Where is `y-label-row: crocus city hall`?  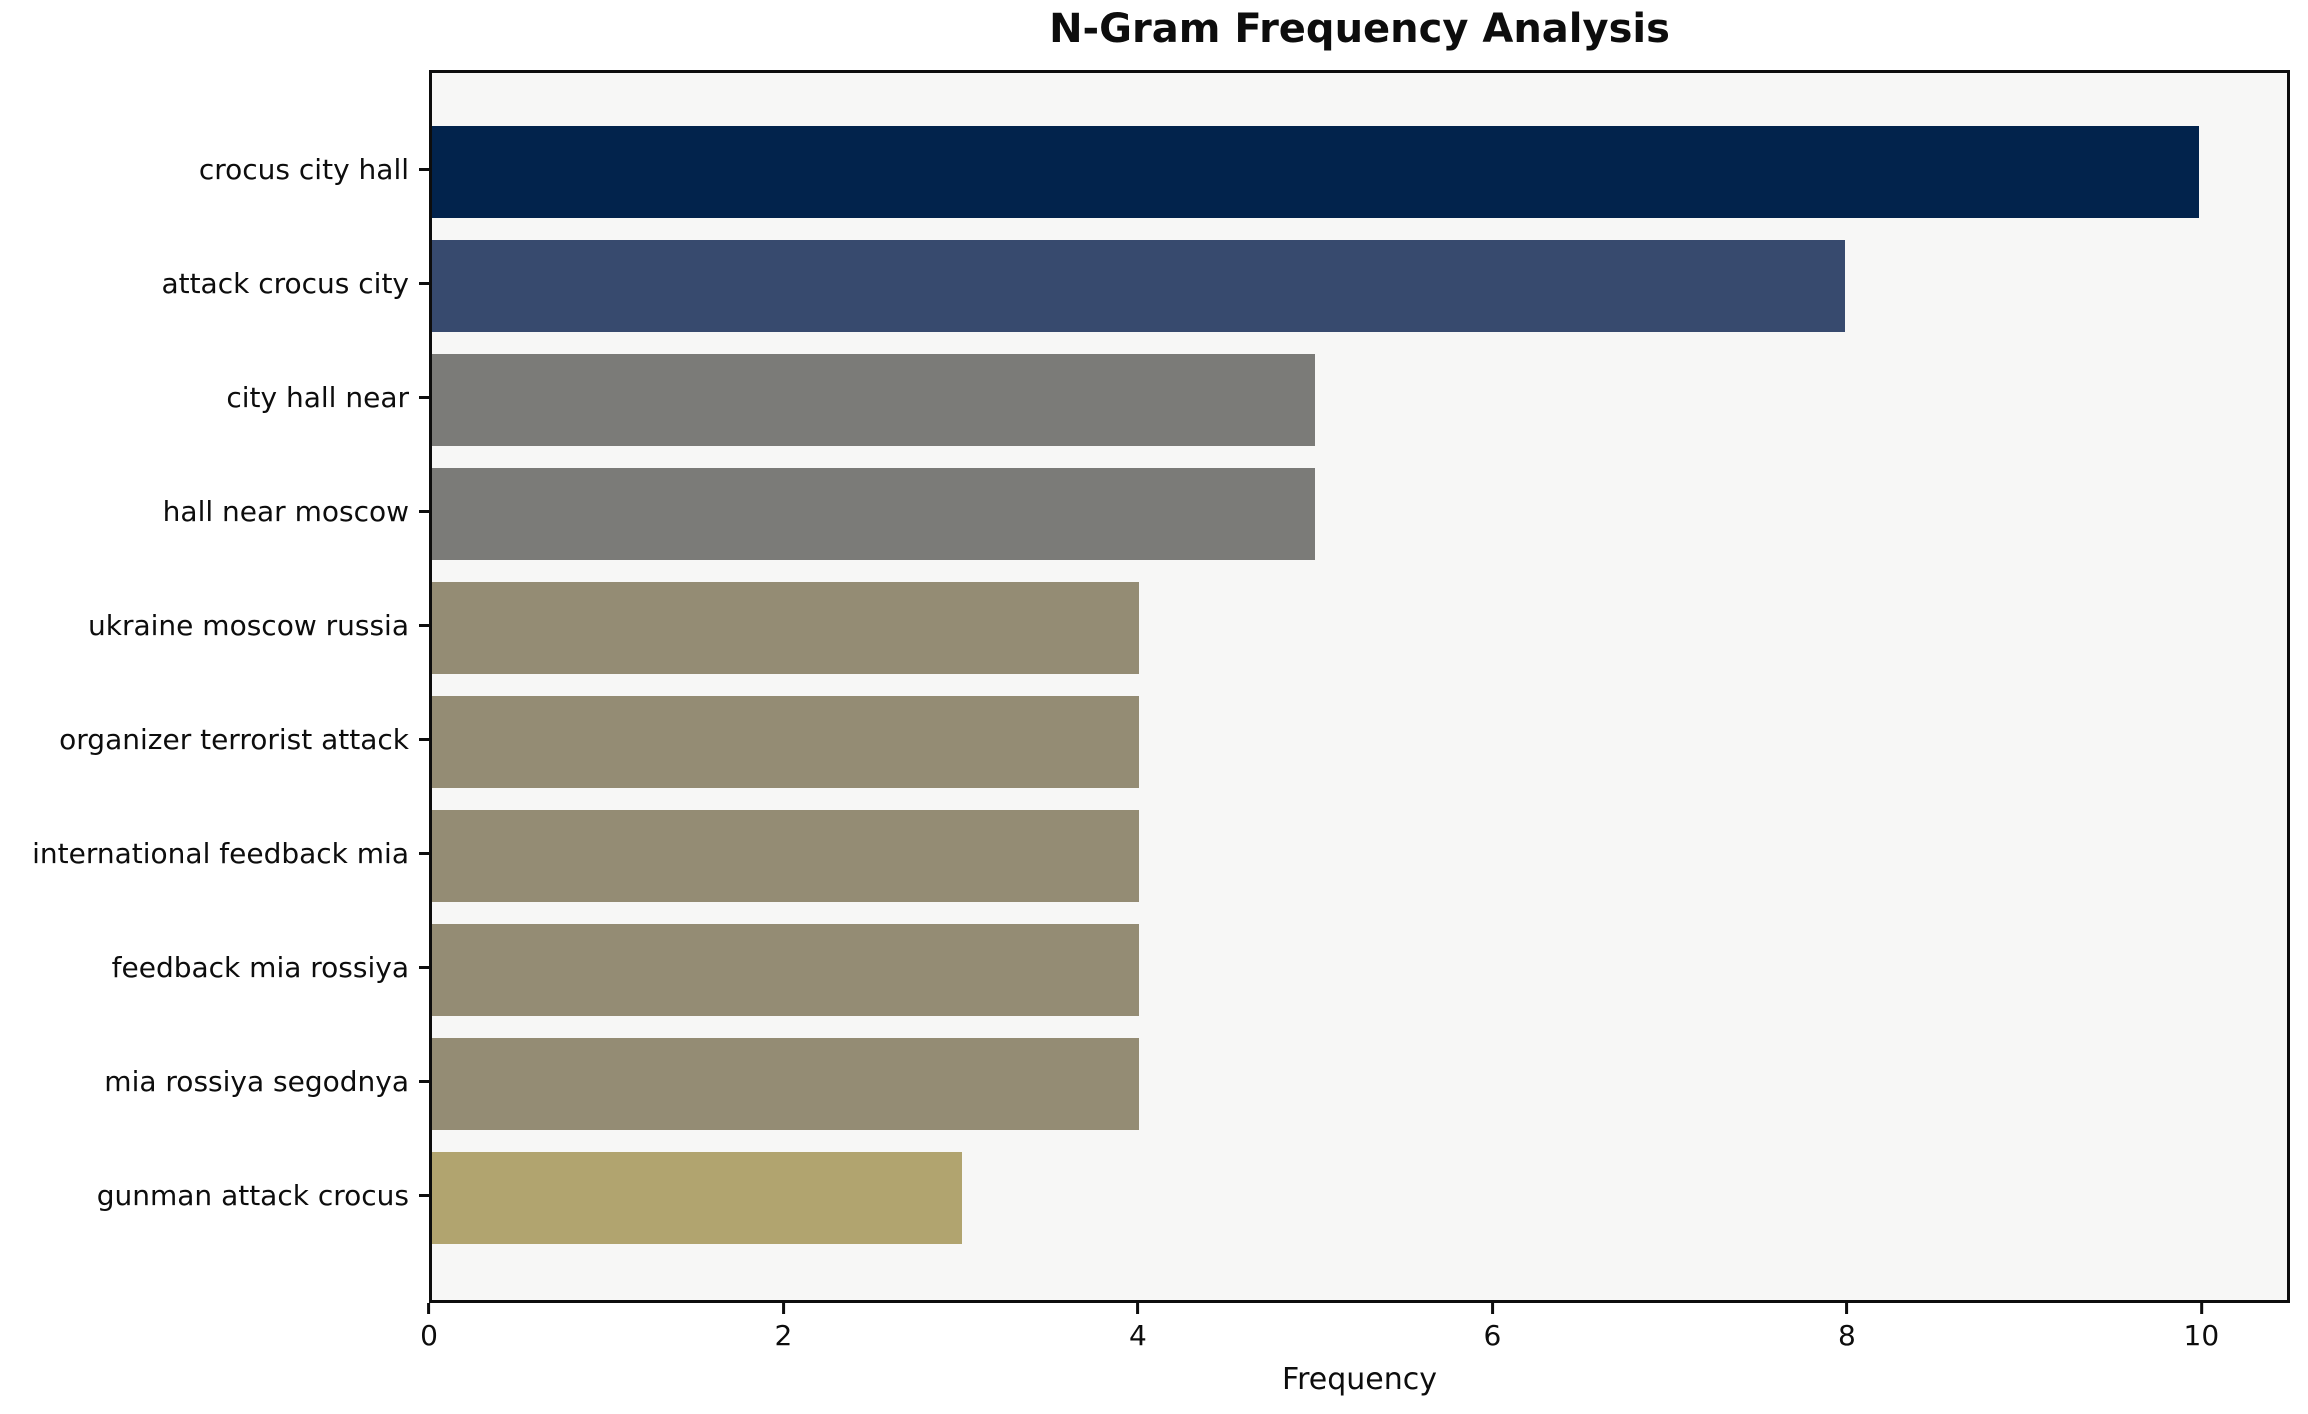 y-label-row: crocus city hall is located at coordinates (214, 169).